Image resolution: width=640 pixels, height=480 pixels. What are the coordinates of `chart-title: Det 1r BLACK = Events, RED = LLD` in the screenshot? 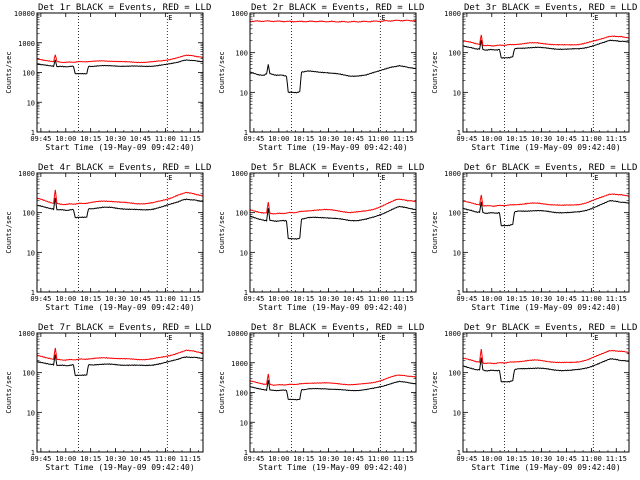 It's located at (124, 8).